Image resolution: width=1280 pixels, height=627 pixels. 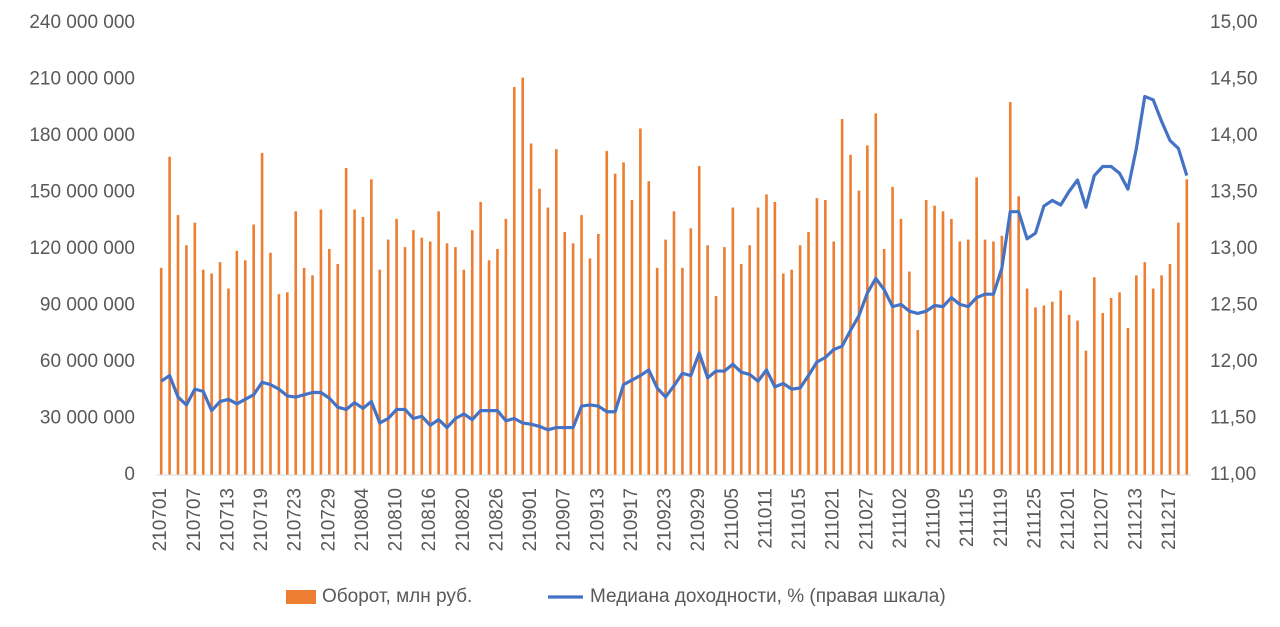 I want to click on x-tick-label: 210816, so click(x=429, y=519).